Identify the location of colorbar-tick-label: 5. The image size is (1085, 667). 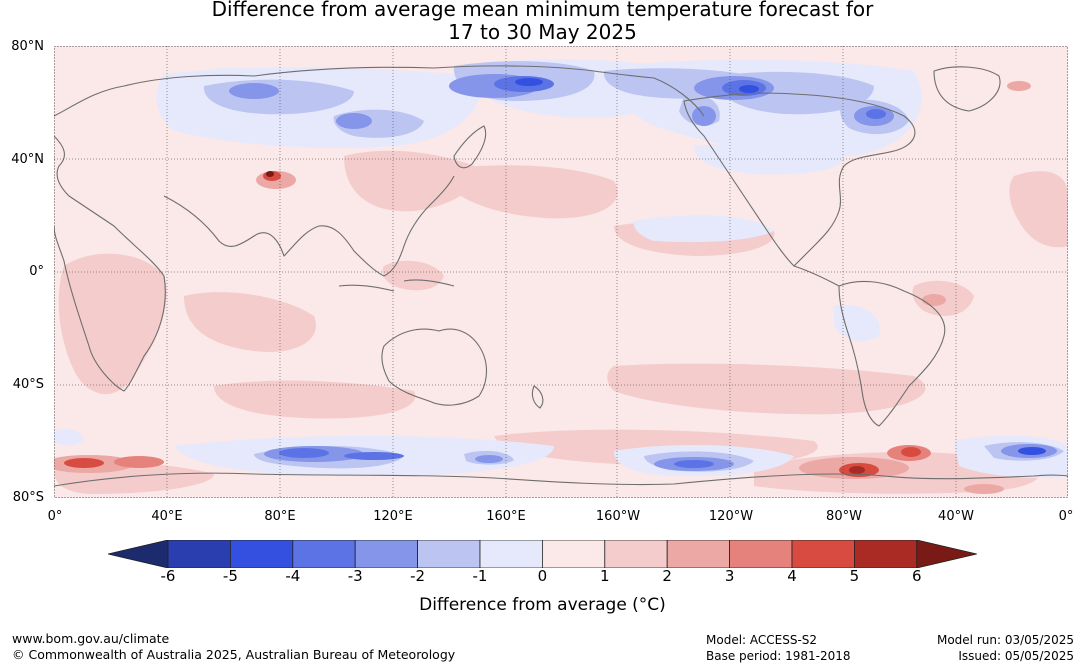
(854, 576).